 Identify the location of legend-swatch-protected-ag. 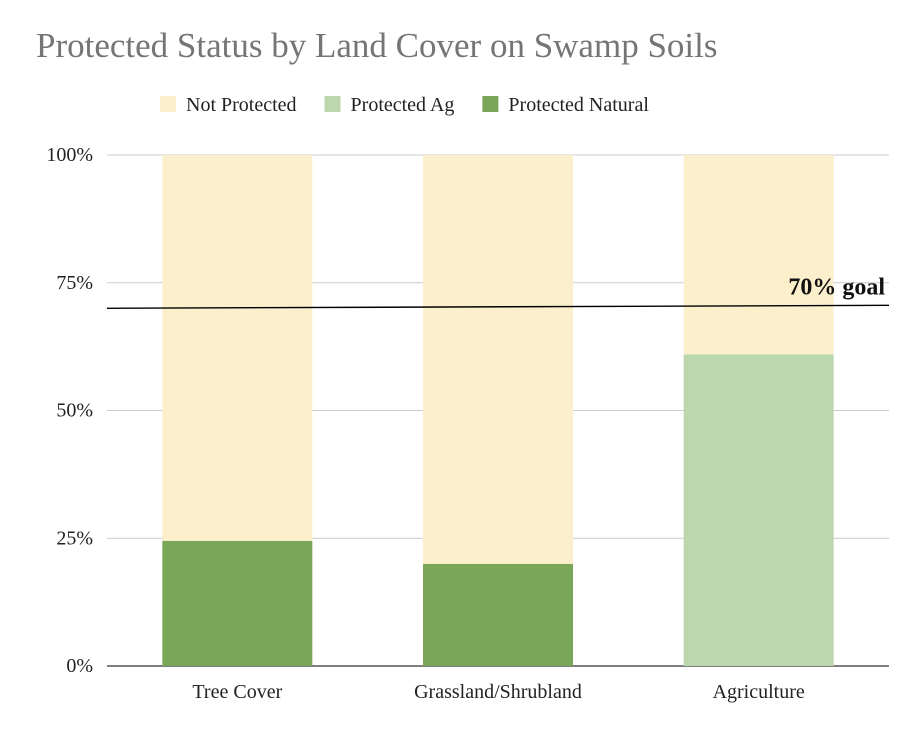
(332, 104).